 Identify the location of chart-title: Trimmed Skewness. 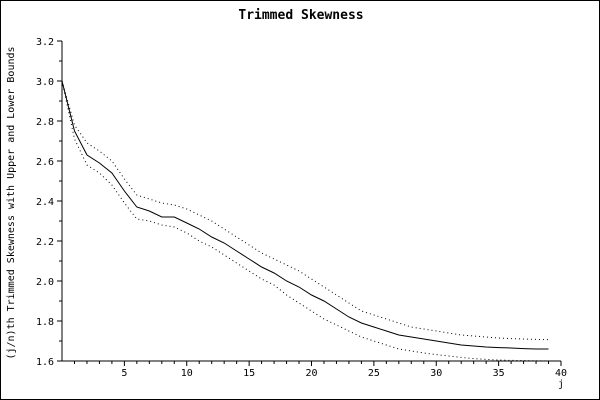
(300, 15).